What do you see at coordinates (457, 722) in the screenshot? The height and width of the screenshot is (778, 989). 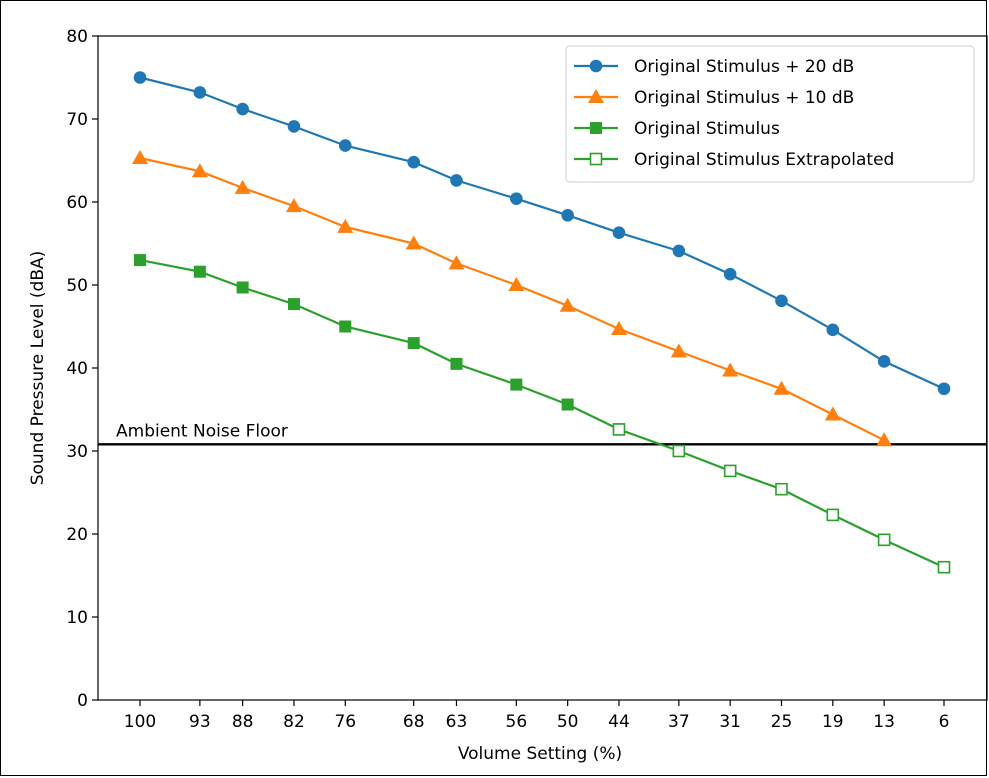 I see `x-tick-label: 63` at bounding box center [457, 722].